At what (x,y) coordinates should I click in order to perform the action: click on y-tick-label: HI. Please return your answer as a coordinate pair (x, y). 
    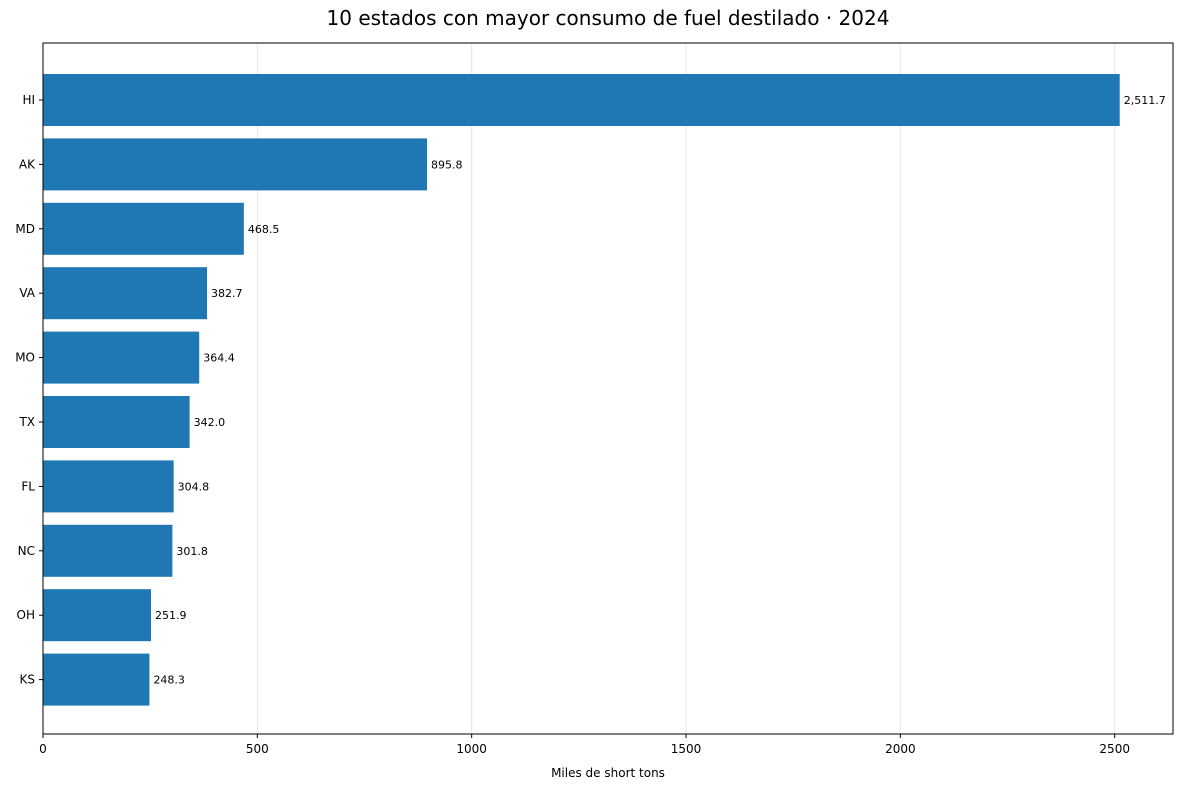
    Looking at the image, I should click on (28, 100).